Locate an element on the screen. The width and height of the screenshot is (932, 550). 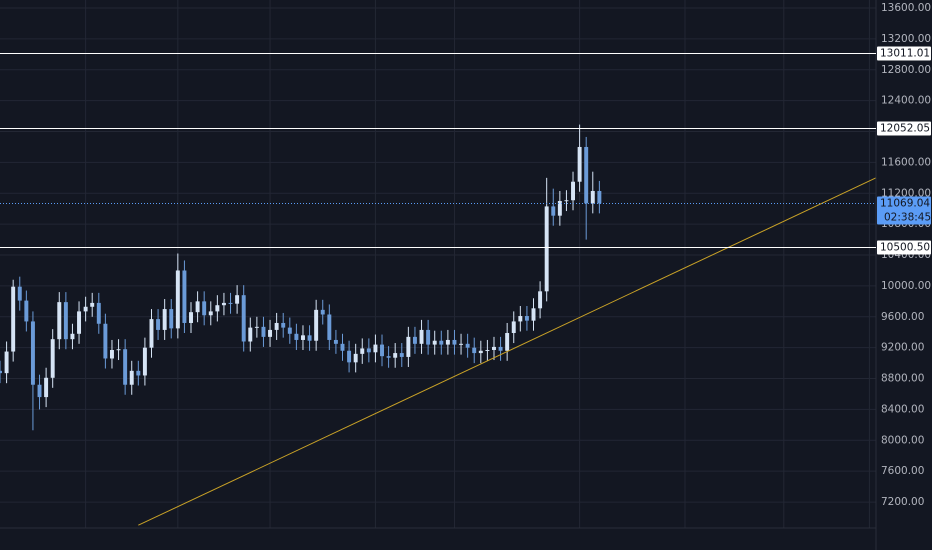
y-tick-label: 12400.00 is located at coordinates (906, 101).